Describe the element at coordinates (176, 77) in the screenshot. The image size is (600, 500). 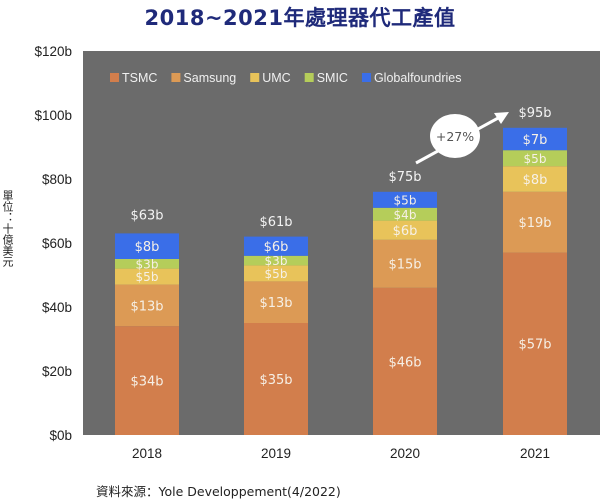
I see `legend-swatch-samsung` at that location.